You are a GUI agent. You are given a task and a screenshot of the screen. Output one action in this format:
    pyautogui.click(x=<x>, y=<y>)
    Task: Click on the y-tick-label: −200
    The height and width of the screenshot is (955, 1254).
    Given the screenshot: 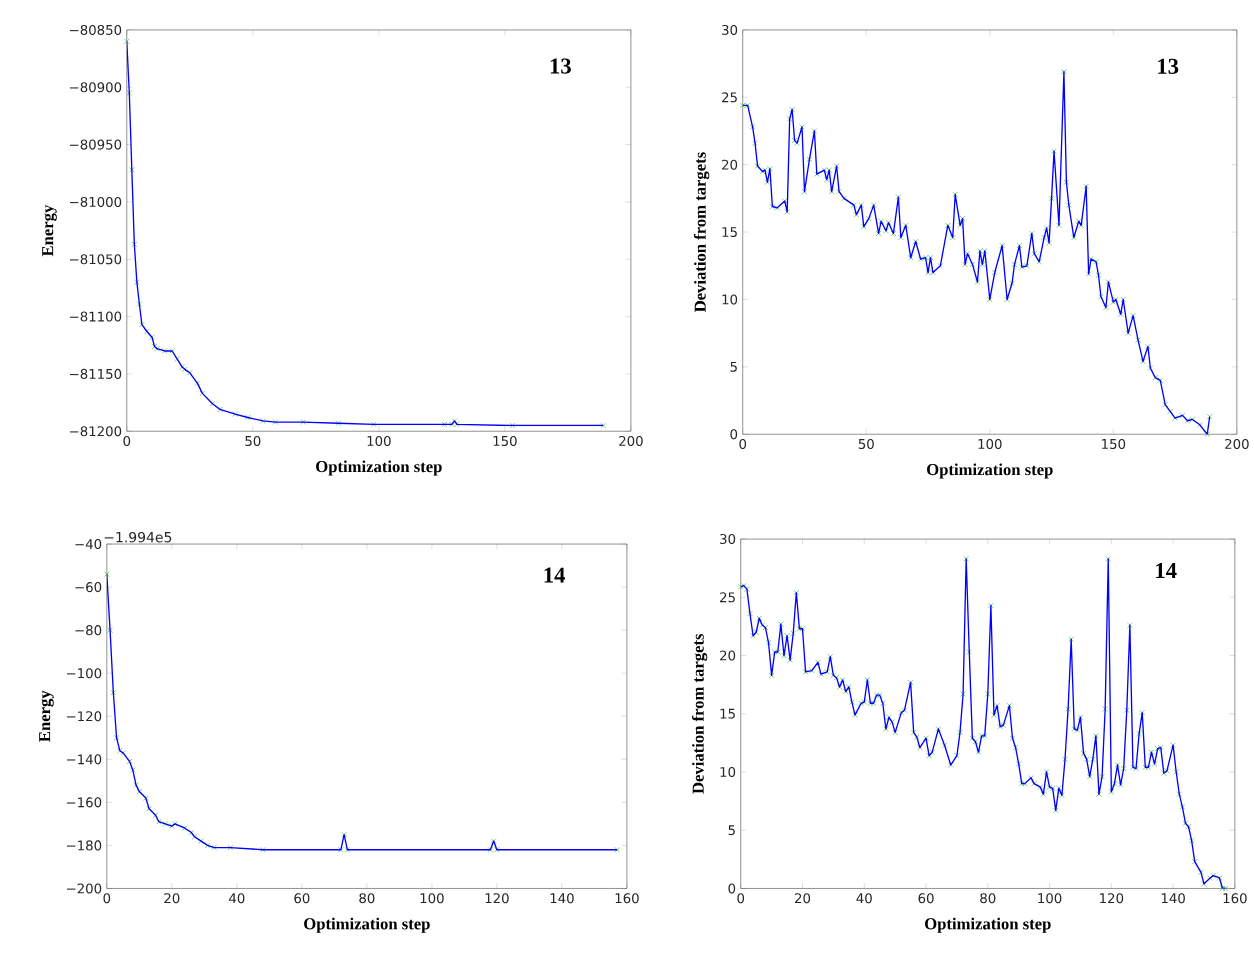 What is the action you would take?
    pyautogui.click(x=84, y=888)
    